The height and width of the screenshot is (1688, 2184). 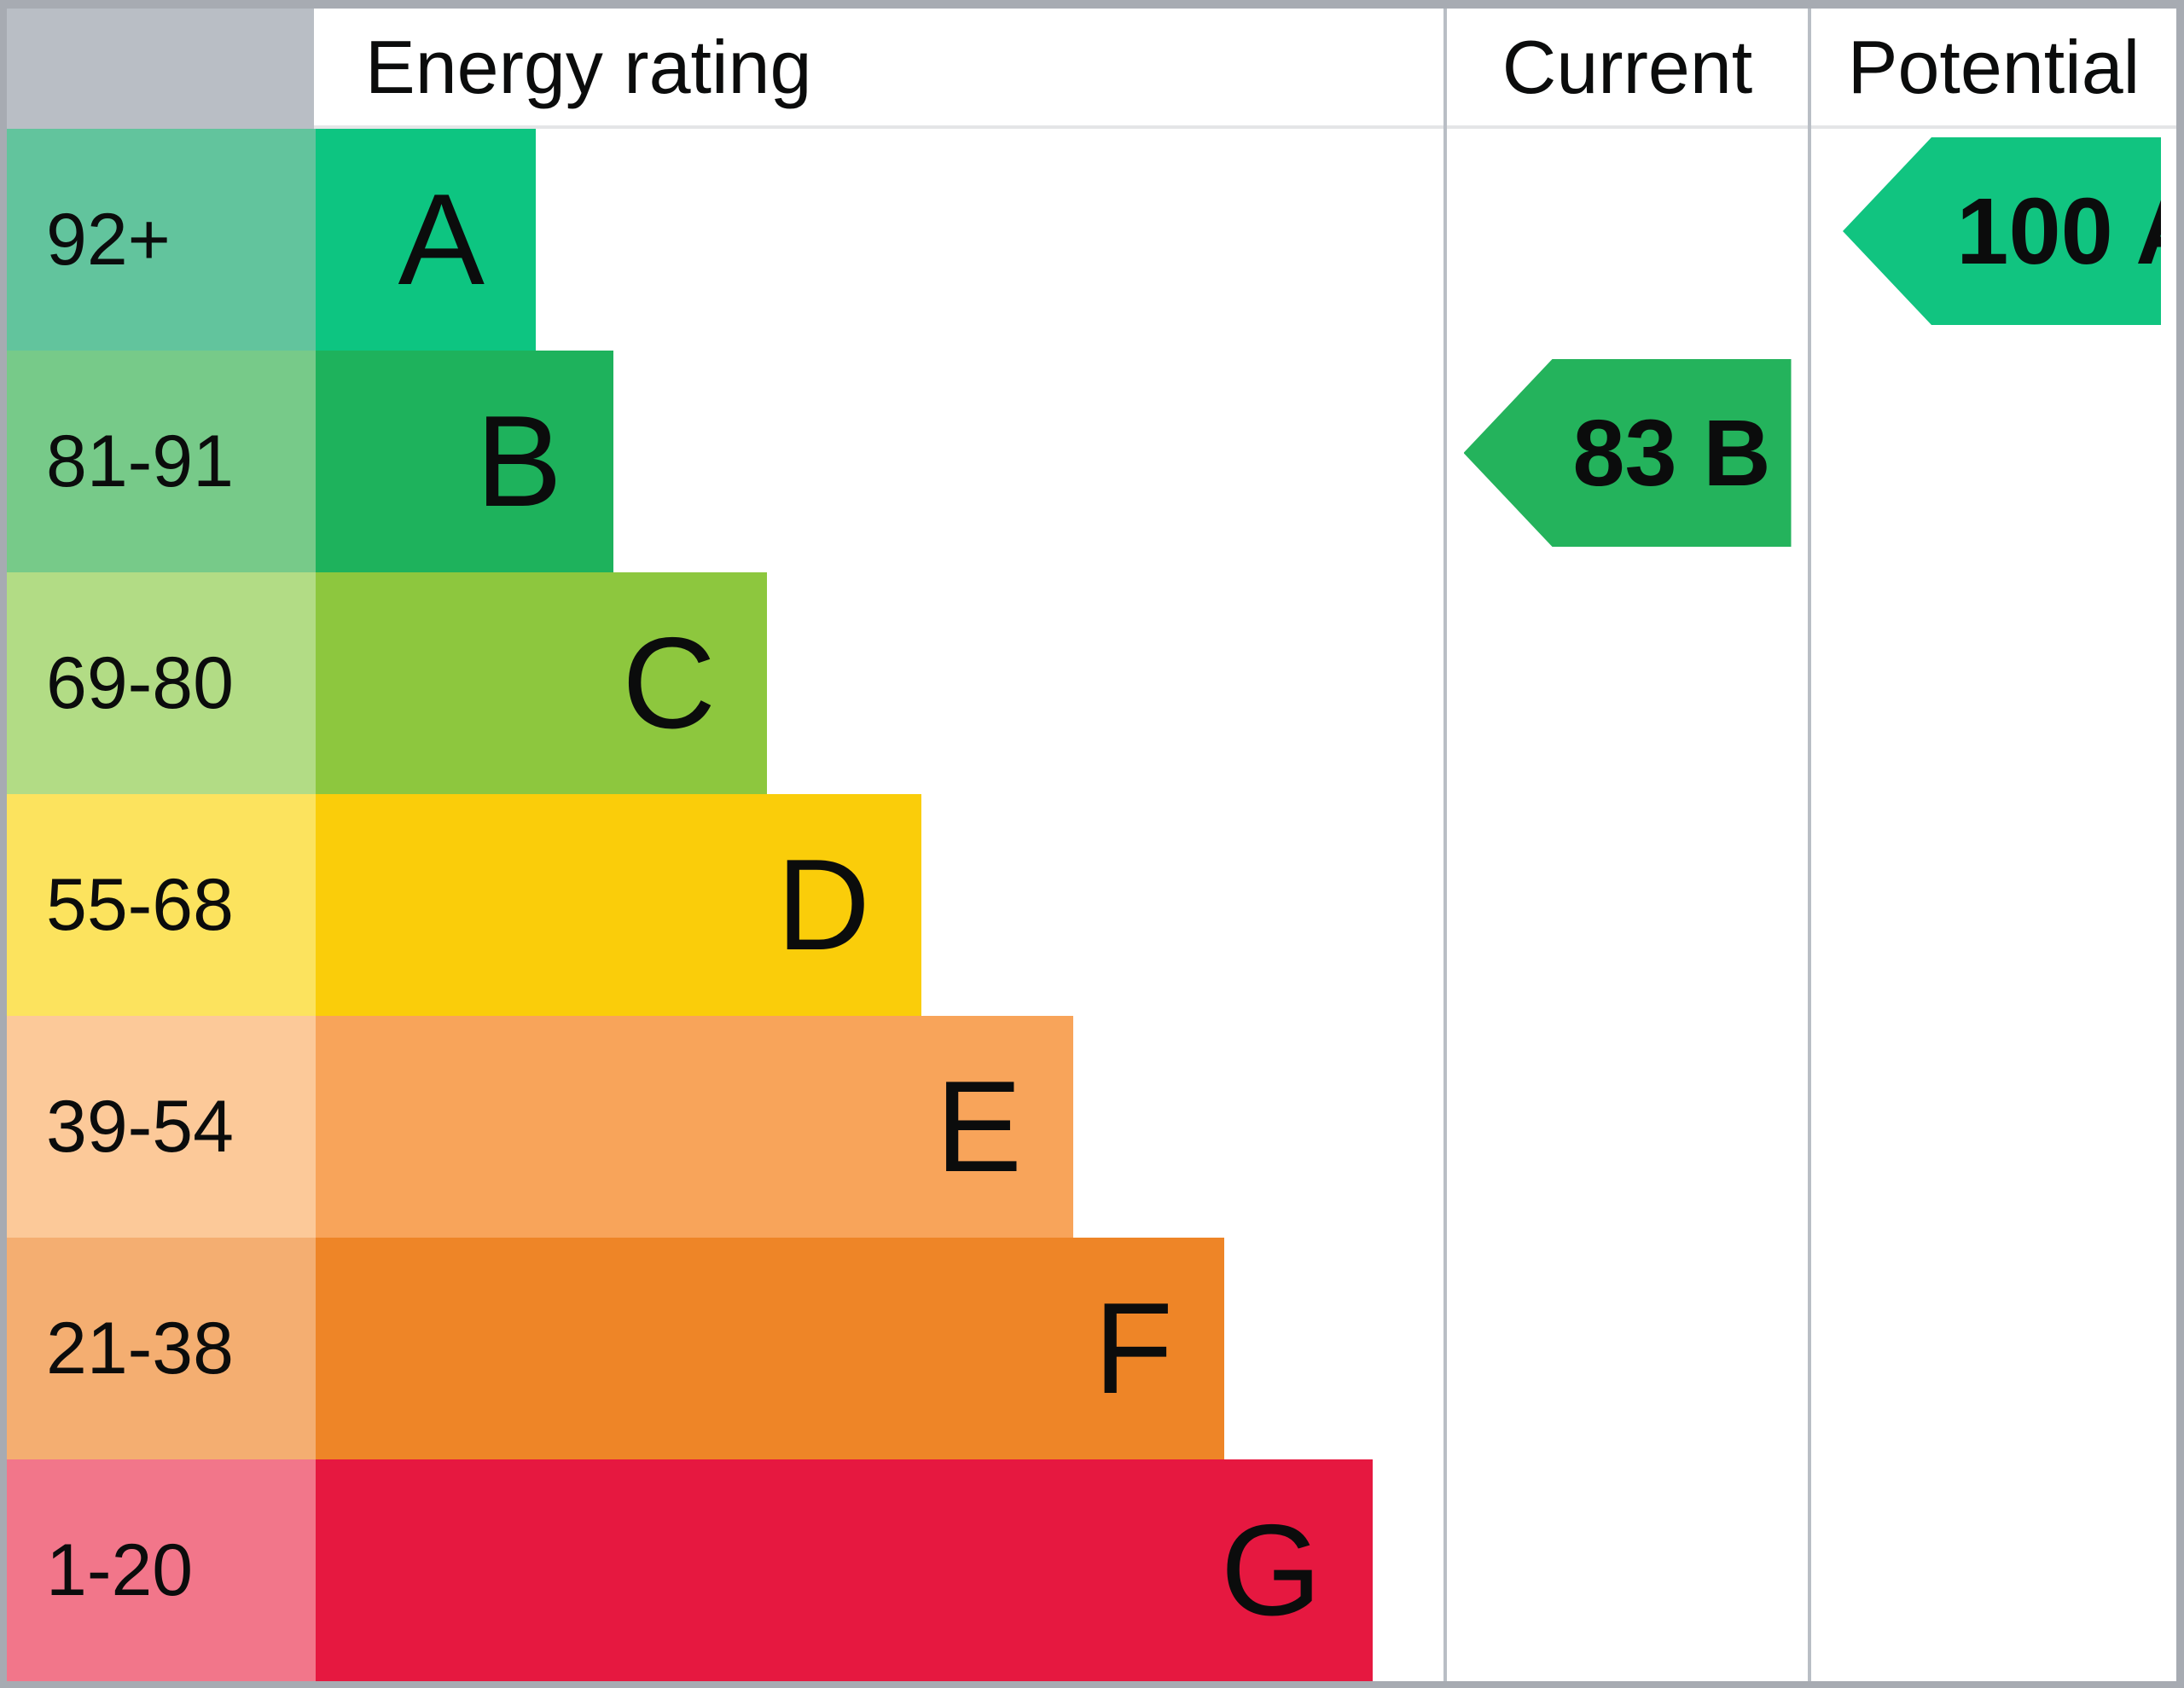 What do you see at coordinates (161, 462) in the screenshot?
I see `score-range-b: 81-91` at bounding box center [161, 462].